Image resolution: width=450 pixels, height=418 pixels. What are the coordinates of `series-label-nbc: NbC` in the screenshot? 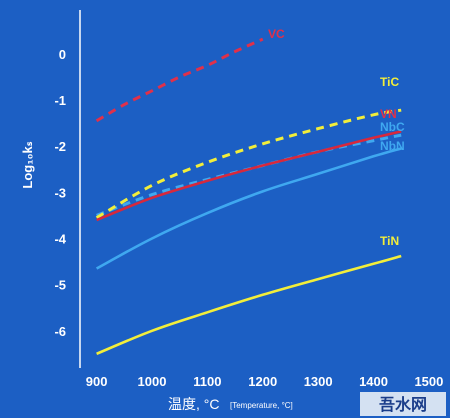 It's located at (392, 127).